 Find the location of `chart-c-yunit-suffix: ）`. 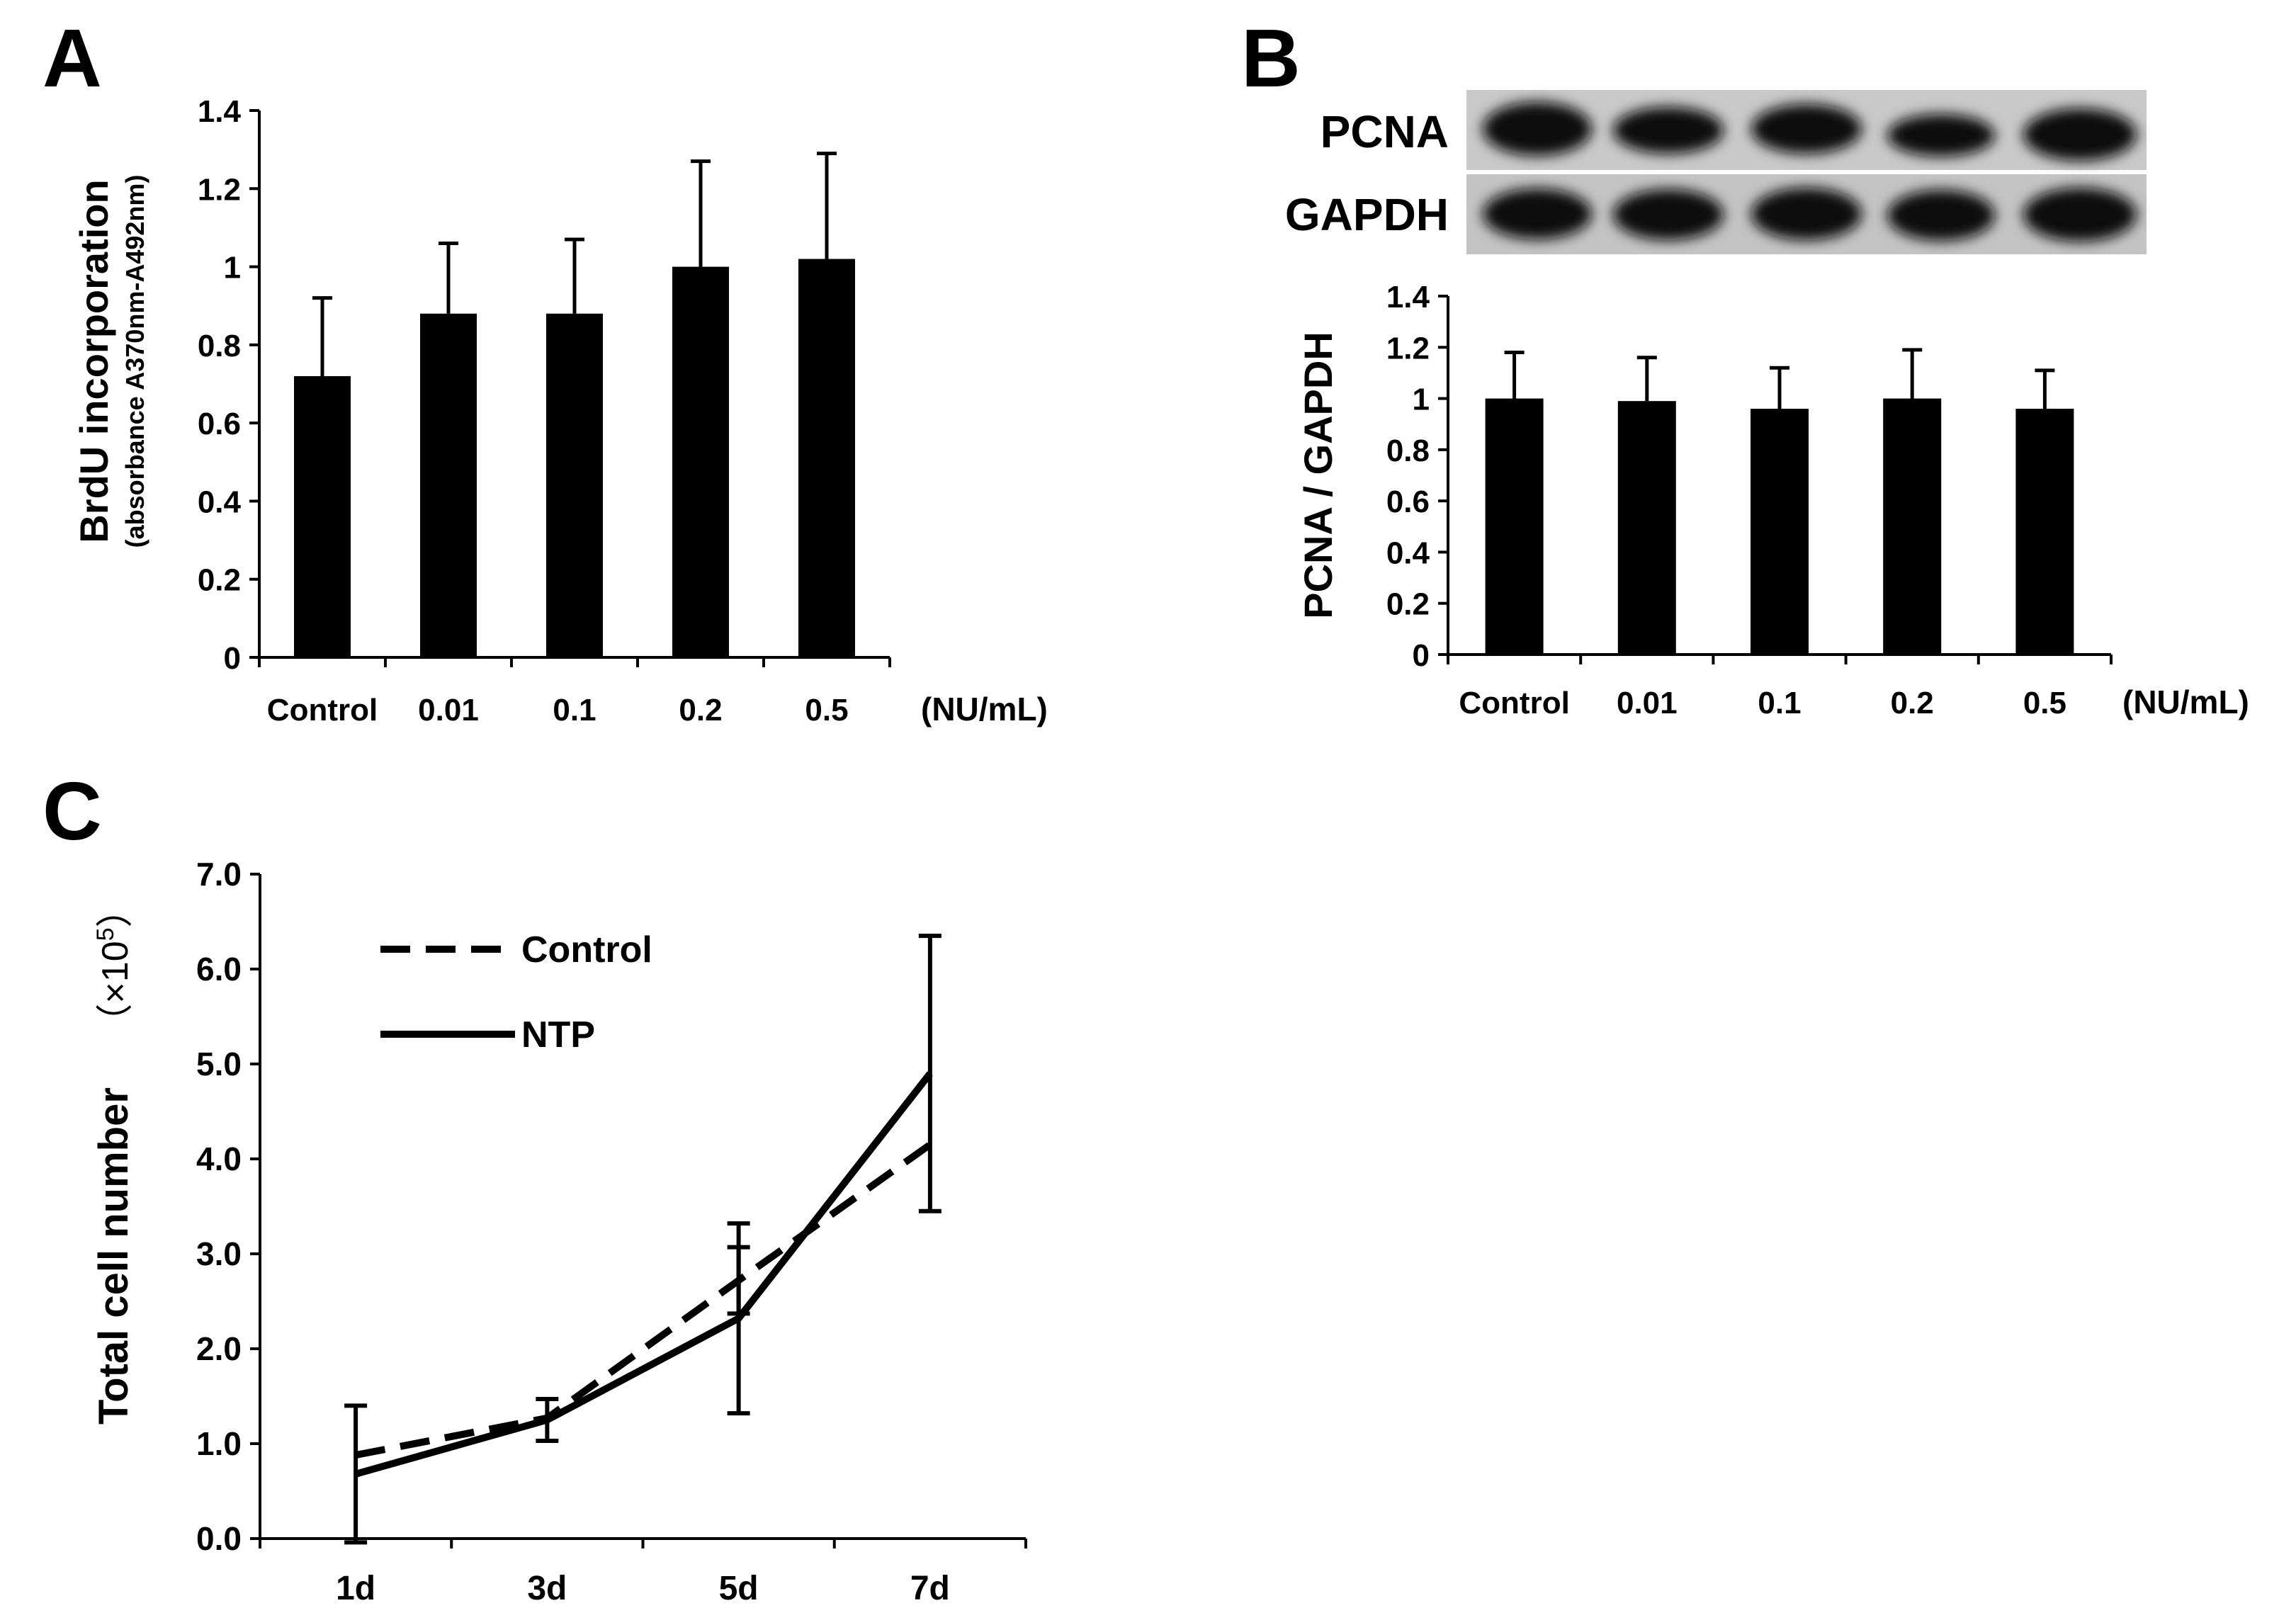

chart-c-yunit-suffix: ） is located at coordinates (115, 908).